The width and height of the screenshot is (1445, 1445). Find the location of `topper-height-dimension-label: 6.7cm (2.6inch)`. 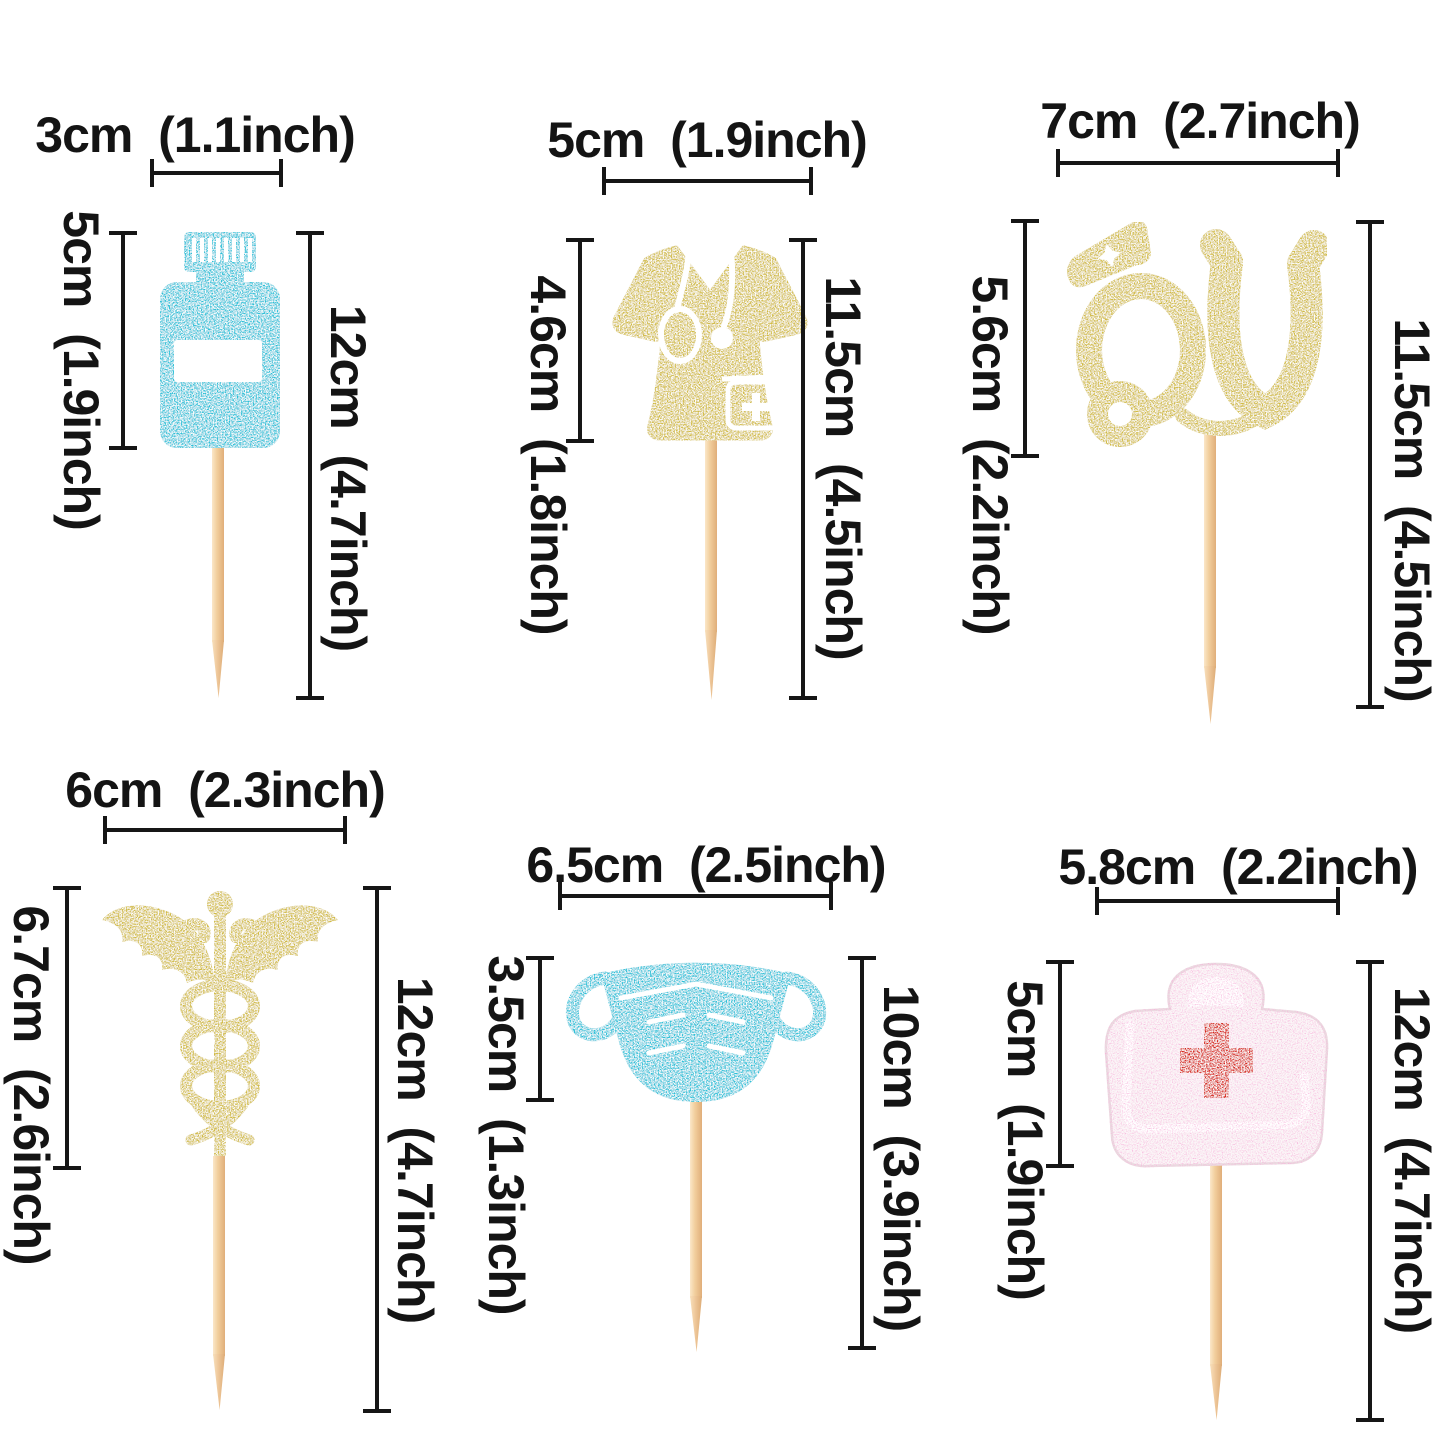

topper-height-dimension-label: 6.7cm (2.6inch) is located at coordinates (31, 1085).